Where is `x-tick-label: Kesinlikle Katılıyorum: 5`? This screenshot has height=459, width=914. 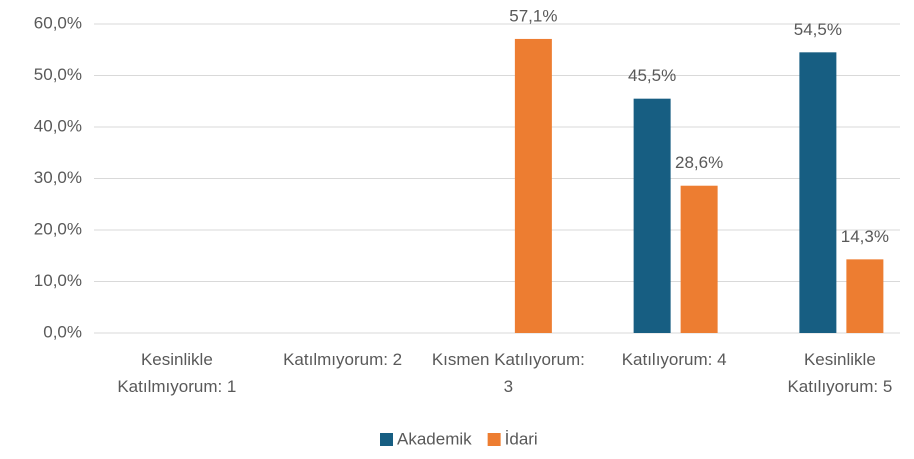
x-tick-label: Kesinlikle Katılıyorum: 5 is located at coordinates (840, 373).